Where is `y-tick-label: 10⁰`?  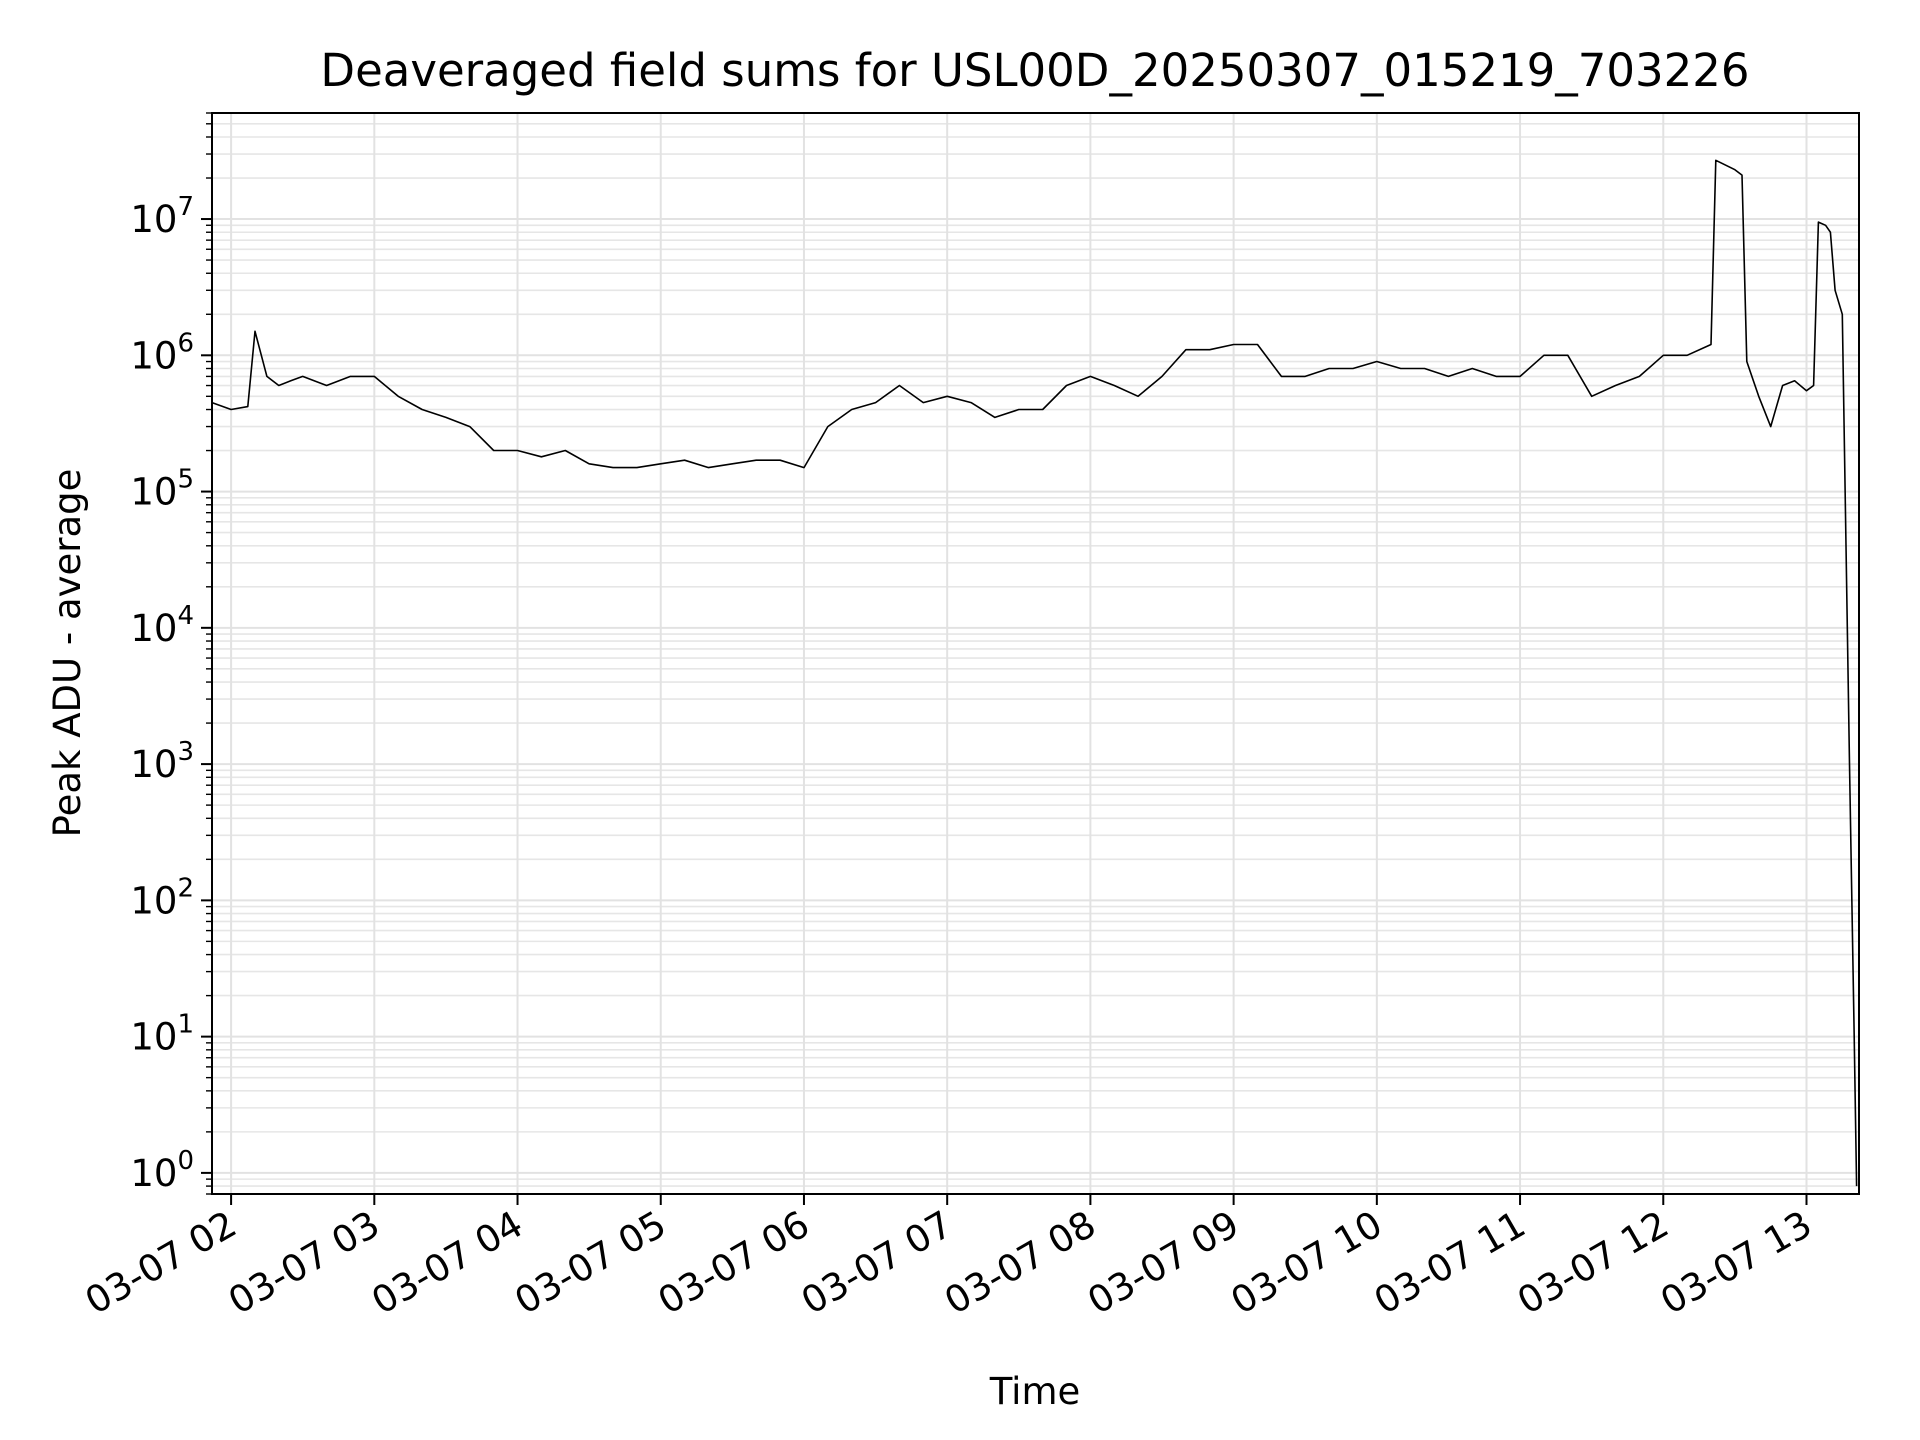
y-tick-label: 10⁰ is located at coordinates (162, 1170).